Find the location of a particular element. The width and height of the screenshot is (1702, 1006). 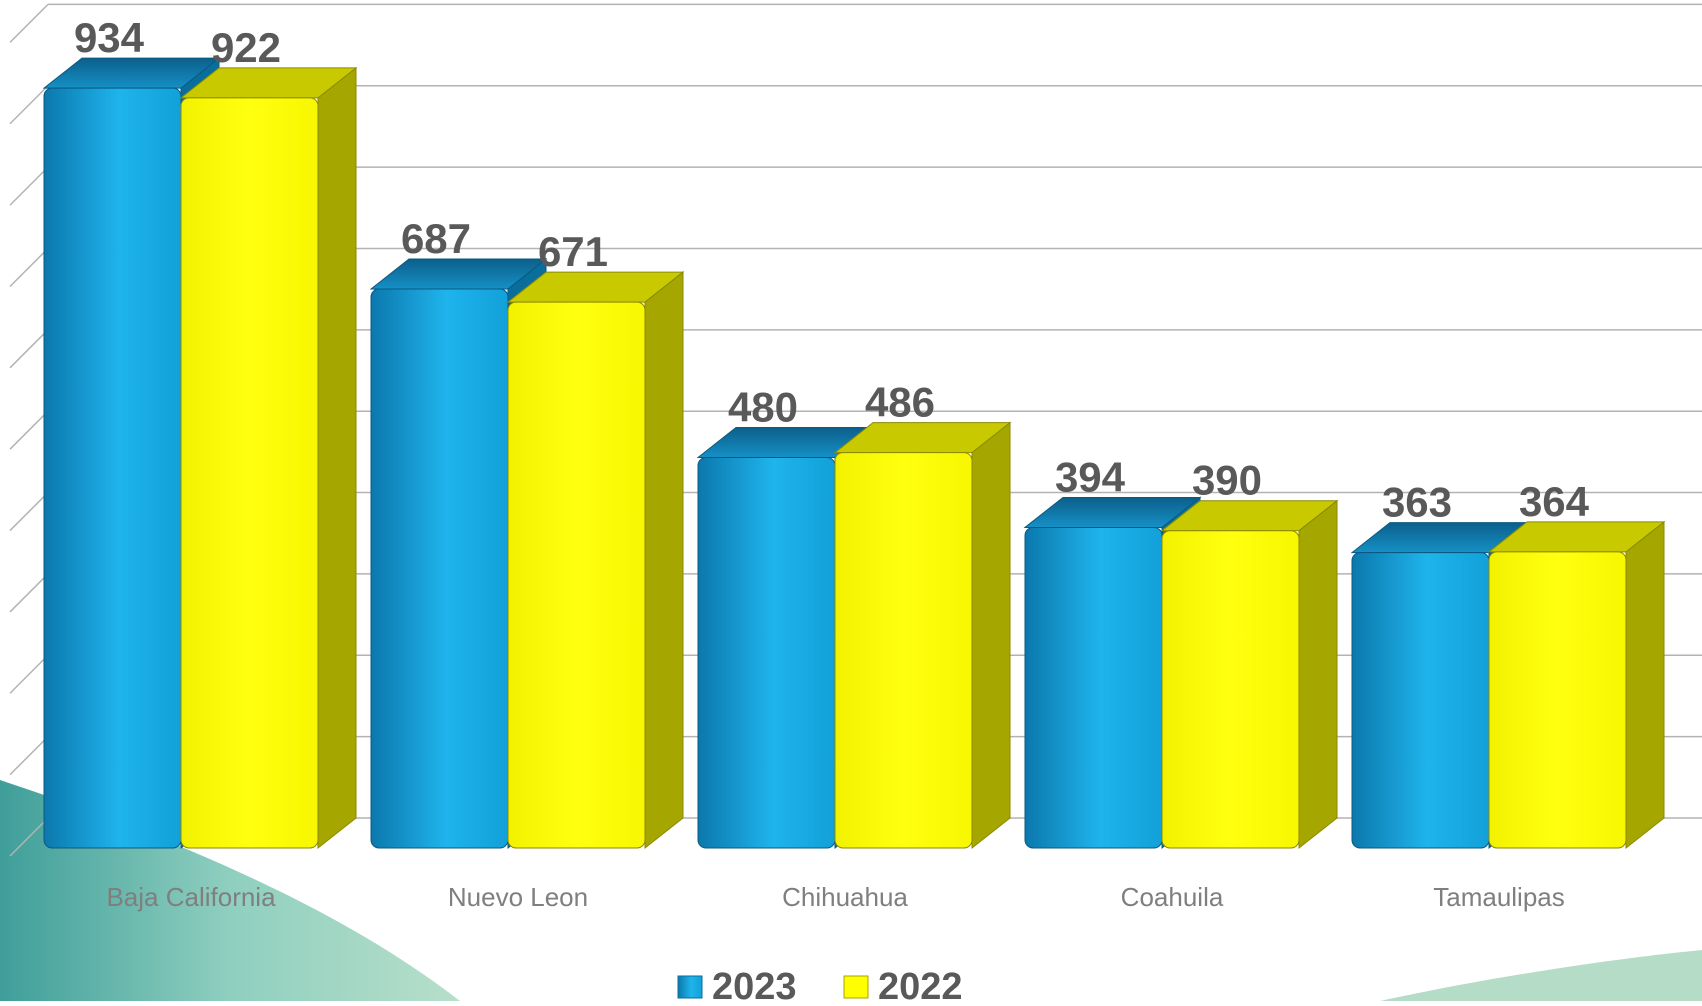

category-label: Baja California is located at coordinates (191, 897).